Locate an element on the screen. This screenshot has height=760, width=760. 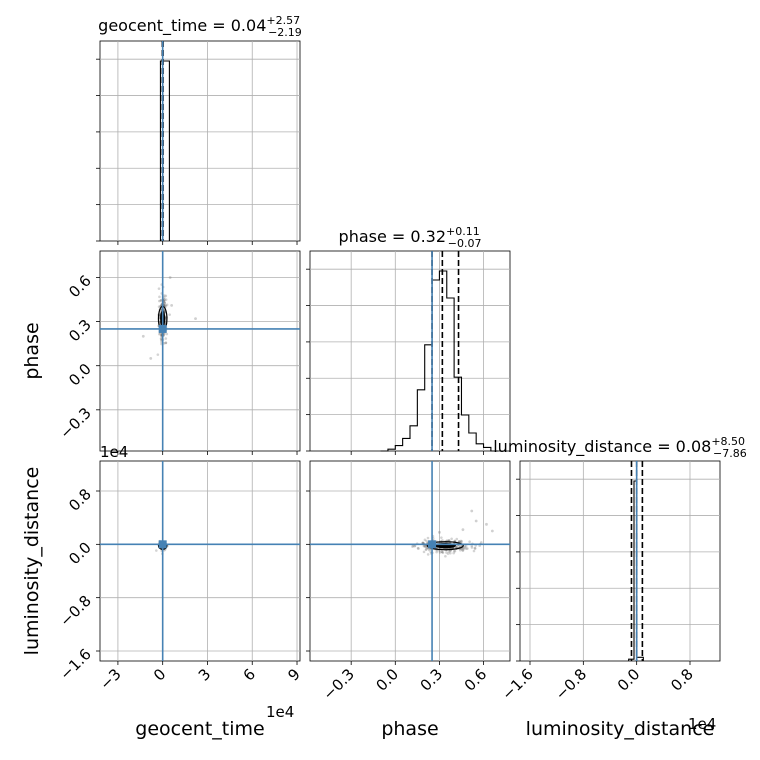
scatter-luminosity-distance-vs-phase-panel is located at coordinates (410, 561).